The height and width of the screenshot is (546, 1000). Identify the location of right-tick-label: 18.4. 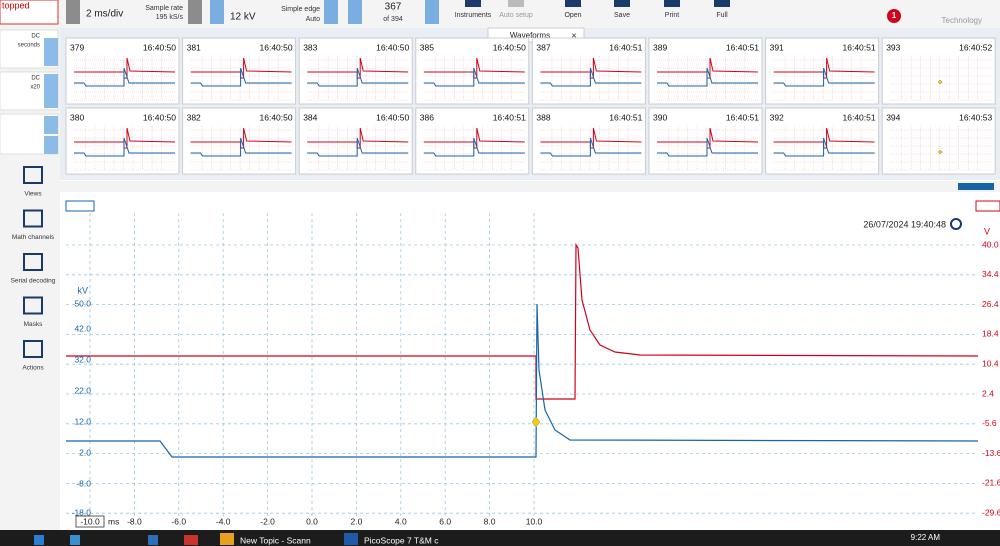
(990, 334).